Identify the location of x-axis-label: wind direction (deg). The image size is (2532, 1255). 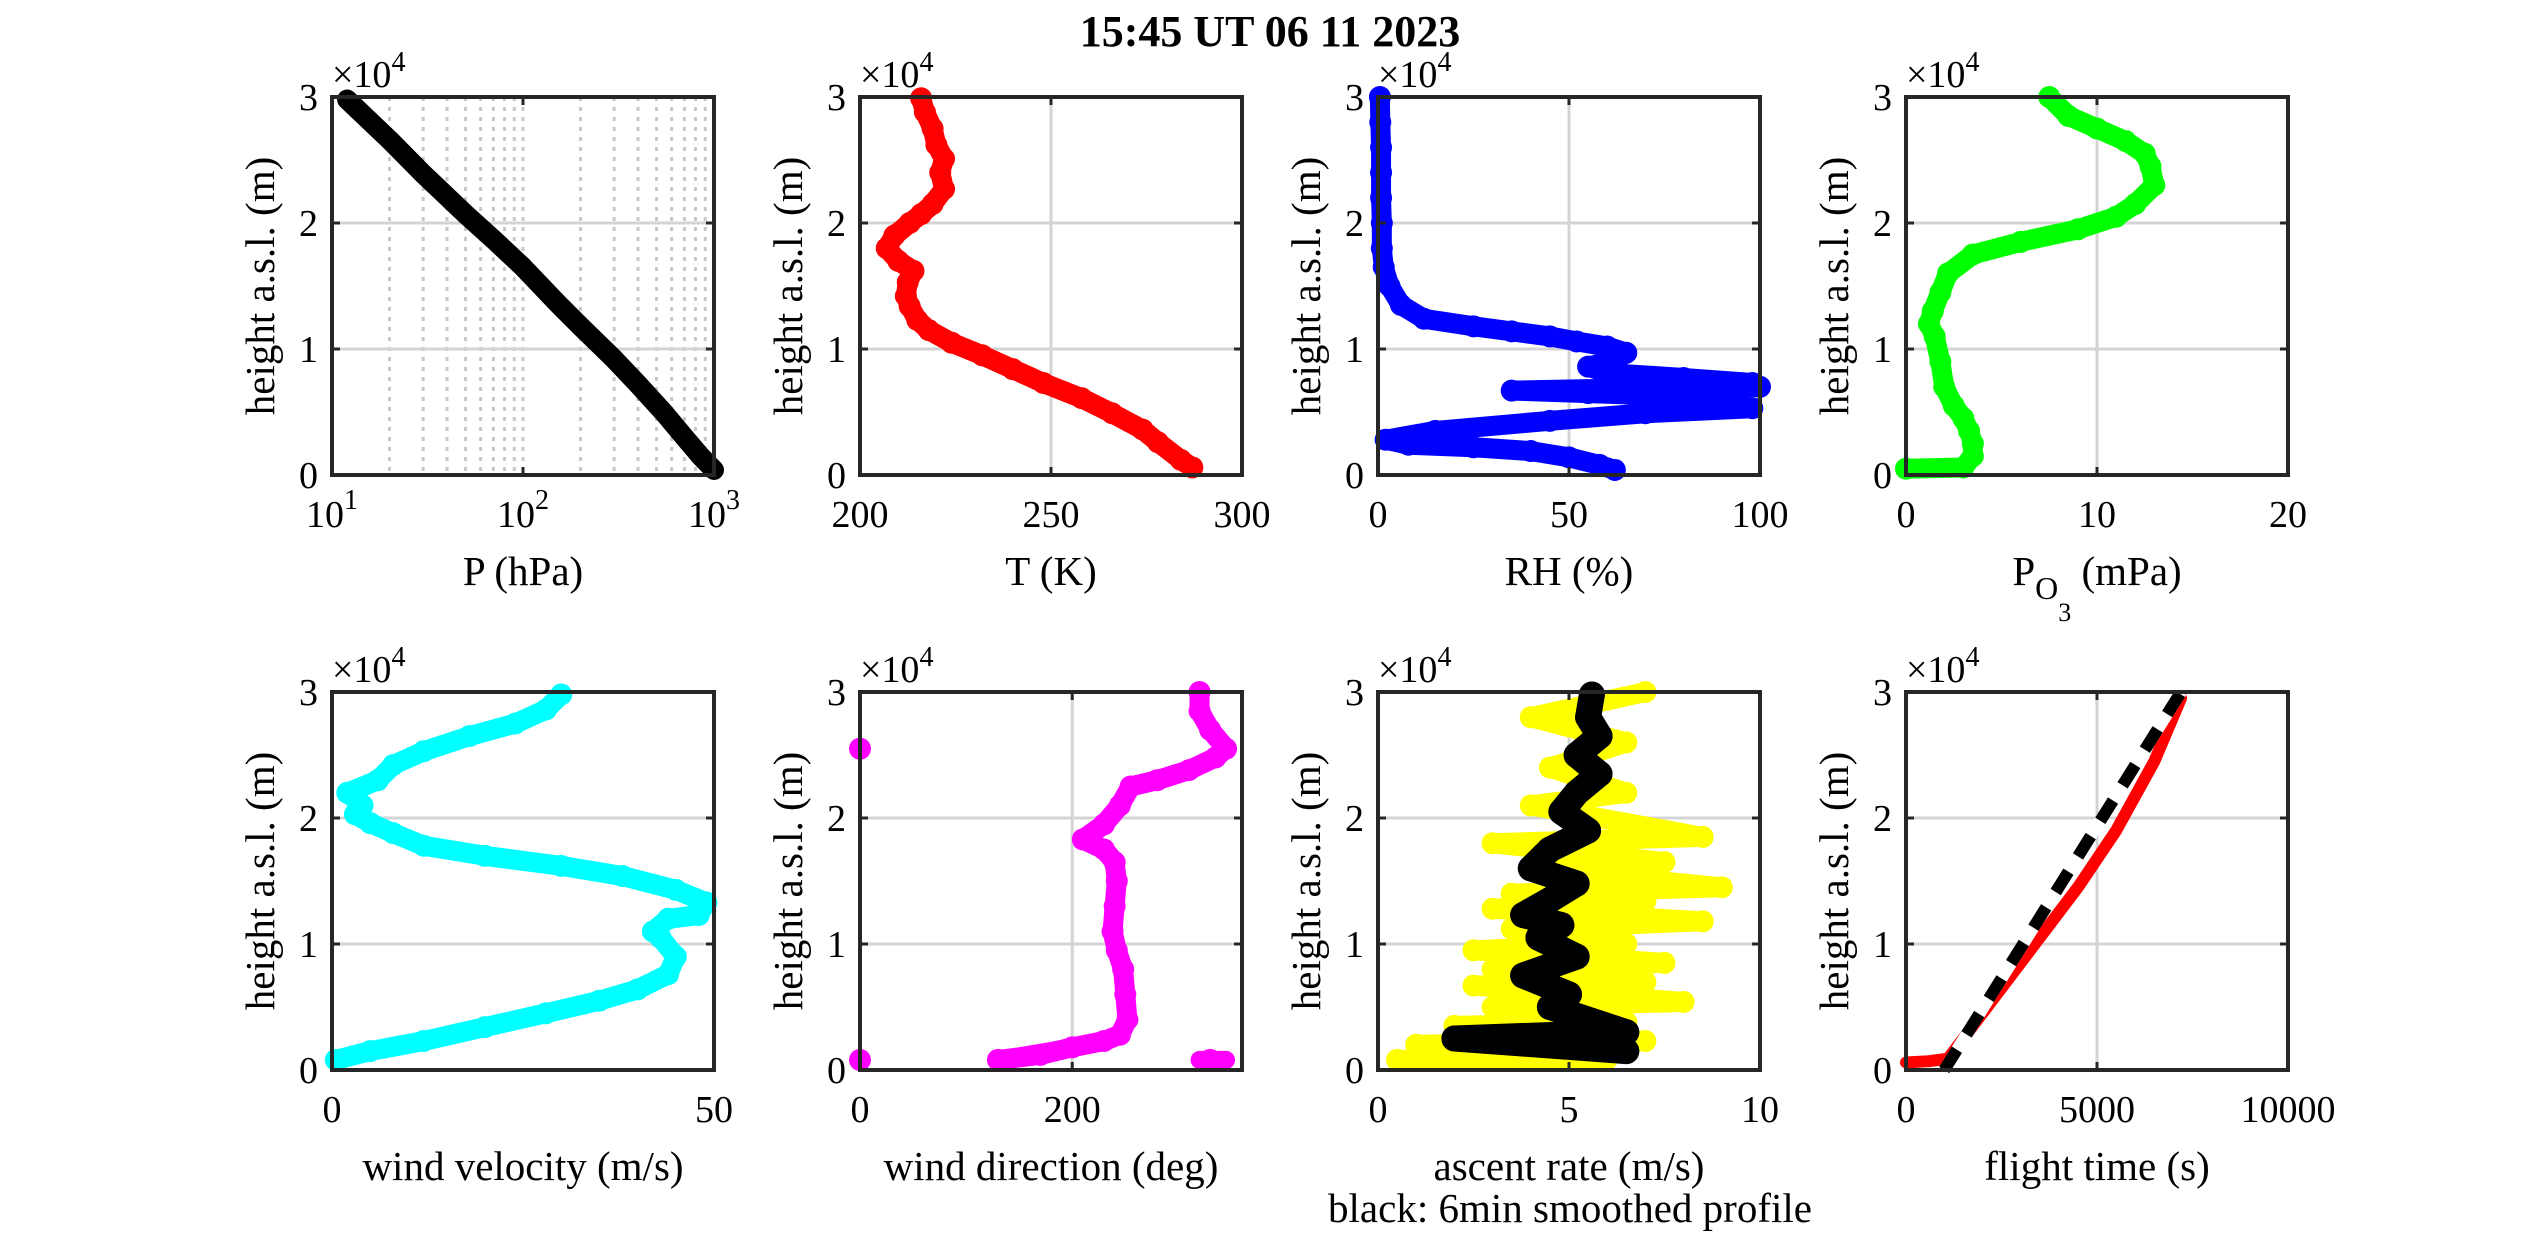
(1051, 1166).